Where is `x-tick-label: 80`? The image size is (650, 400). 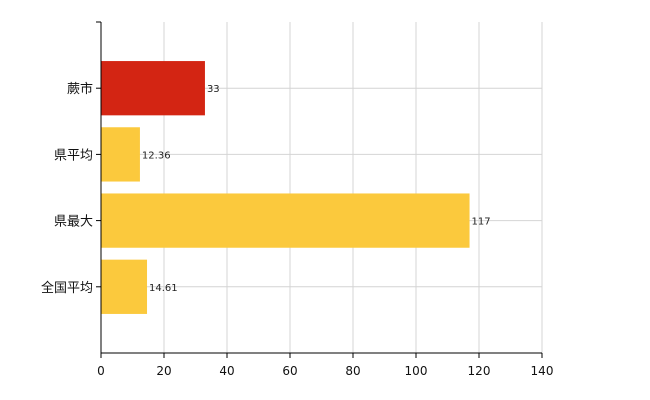 x-tick-label: 80 is located at coordinates (352, 371).